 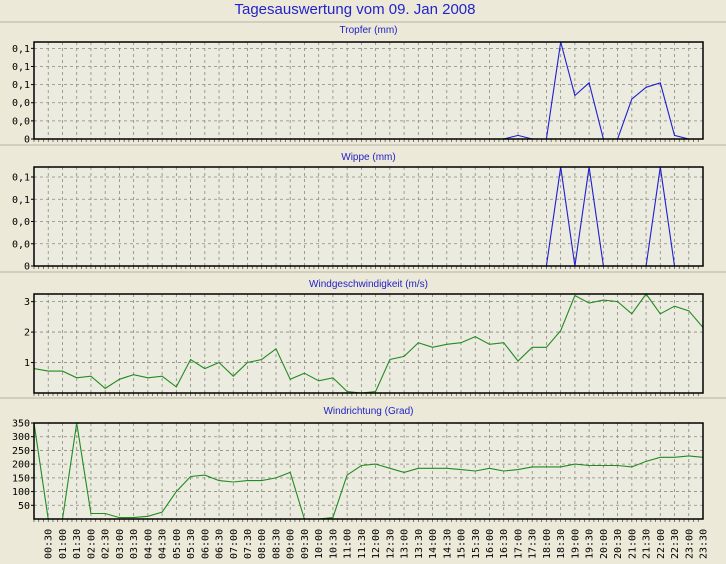 I want to click on x-tick-label: 13:30, so click(x=419, y=544).